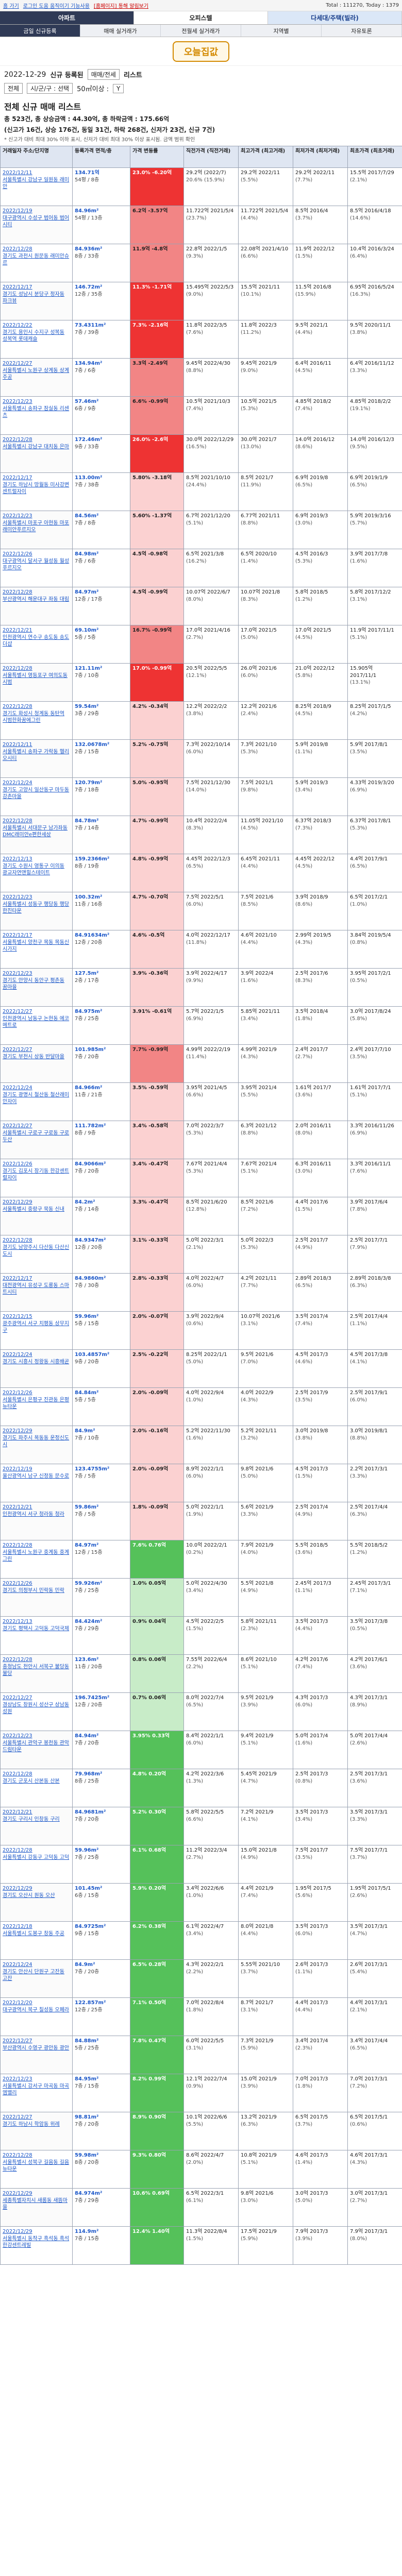 This screenshot has height=2576, width=402. What do you see at coordinates (35, 679) in the screenshot?
I see `complex-address-link: 서울특별시 영등포구 여의도동 시범` at bounding box center [35, 679].